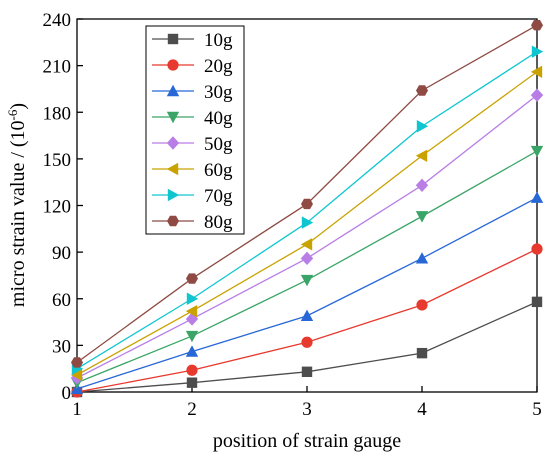  I want to click on y-tick-label: 90, so click(61, 253).